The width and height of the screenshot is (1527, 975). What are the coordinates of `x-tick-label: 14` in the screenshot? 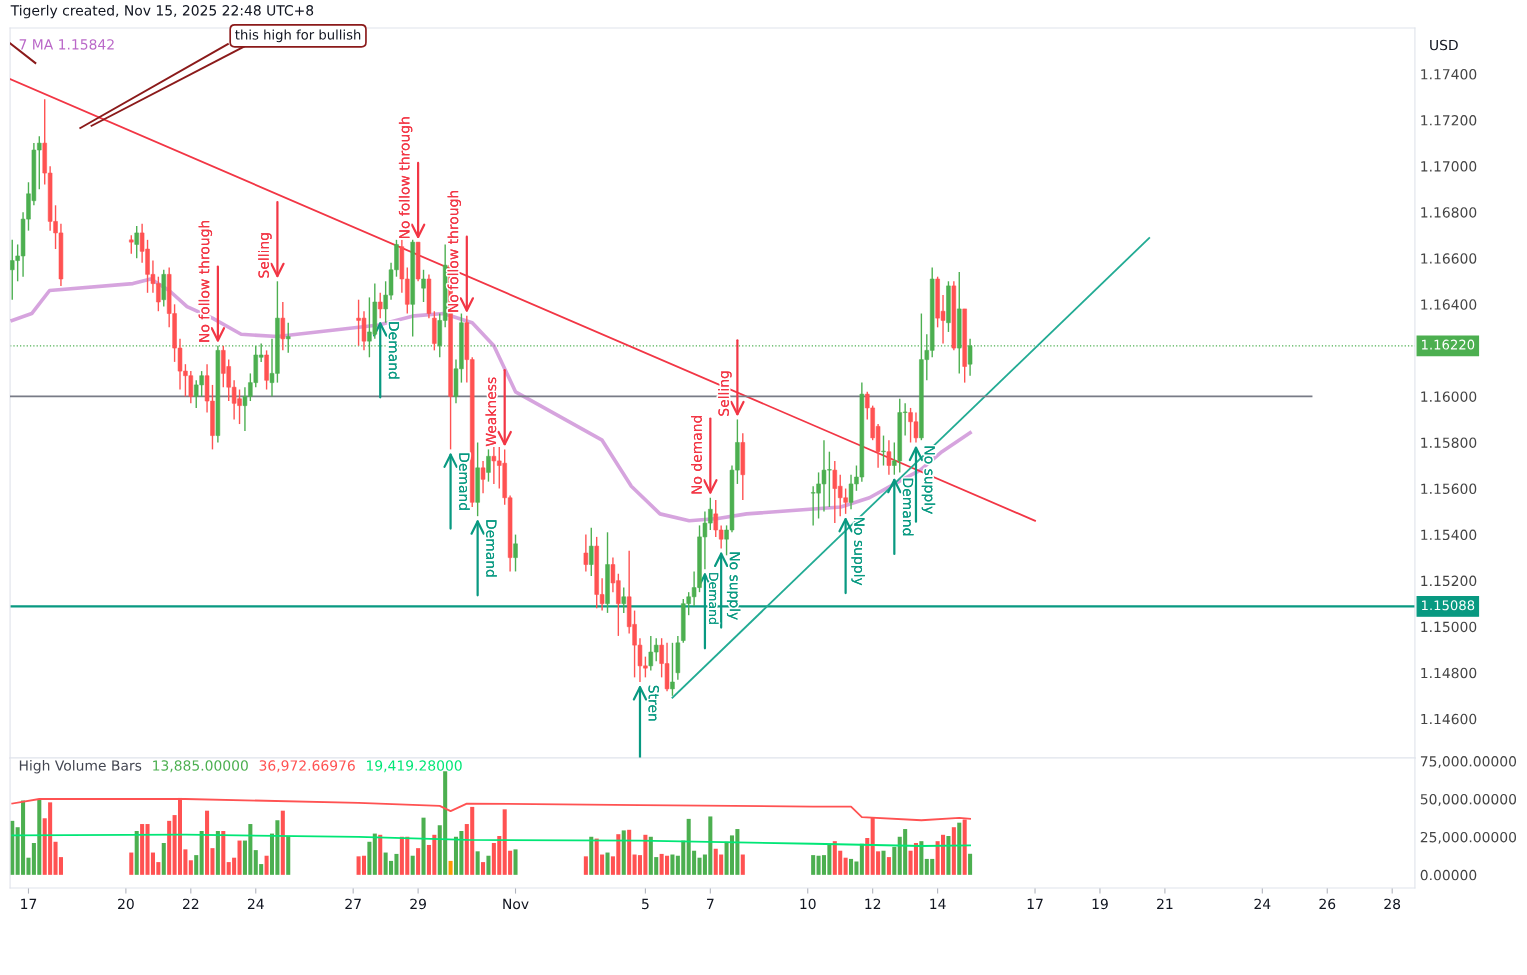 It's located at (938, 903).